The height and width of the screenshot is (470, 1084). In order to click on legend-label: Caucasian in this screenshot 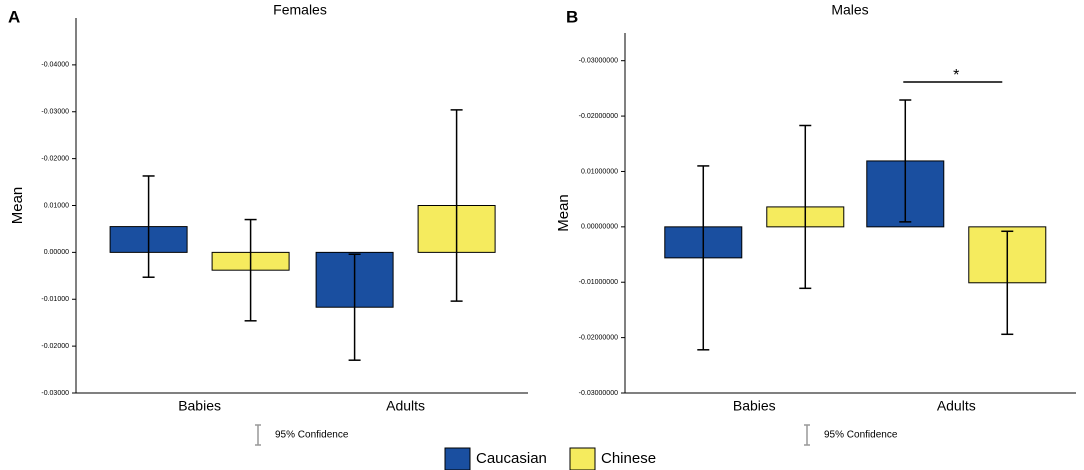, I will do `click(511, 458)`.